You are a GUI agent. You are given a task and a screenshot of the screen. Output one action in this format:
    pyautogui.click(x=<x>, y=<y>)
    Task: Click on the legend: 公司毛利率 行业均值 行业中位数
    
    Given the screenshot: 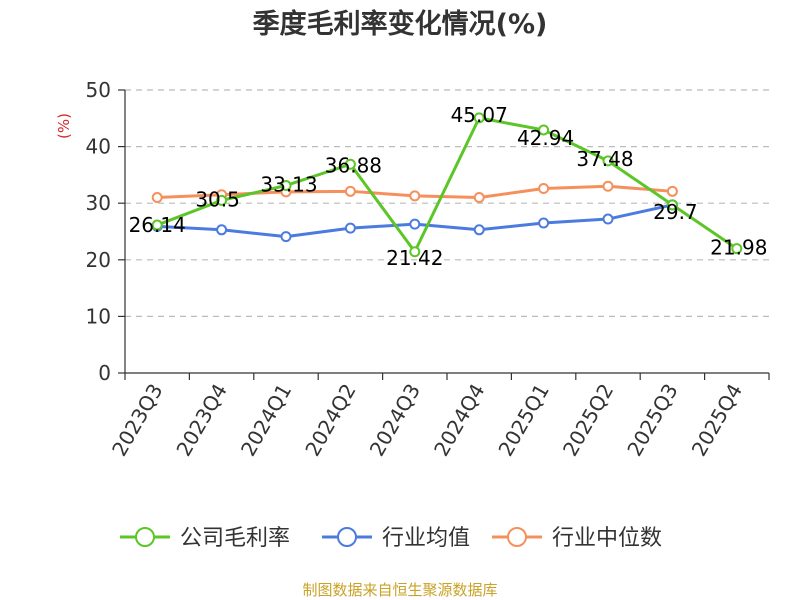 What is the action you would take?
    pyautogui.click(x=391, y=538)
    